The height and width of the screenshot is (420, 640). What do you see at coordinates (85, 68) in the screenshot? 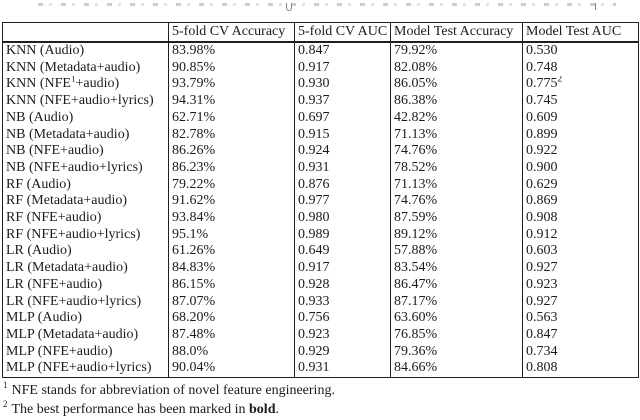
I see `row-label: KNN (Metadata+audio)` at bounding box center [85, 68].